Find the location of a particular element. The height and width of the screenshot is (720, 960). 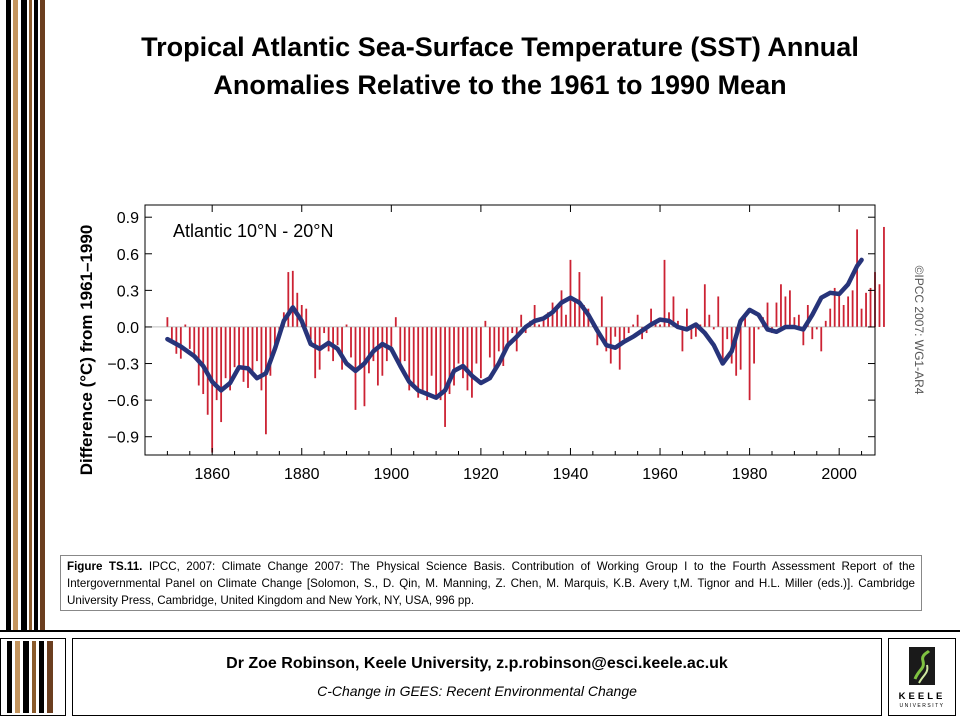

footer-stripes-graphic is located at coordinates (30, 677).